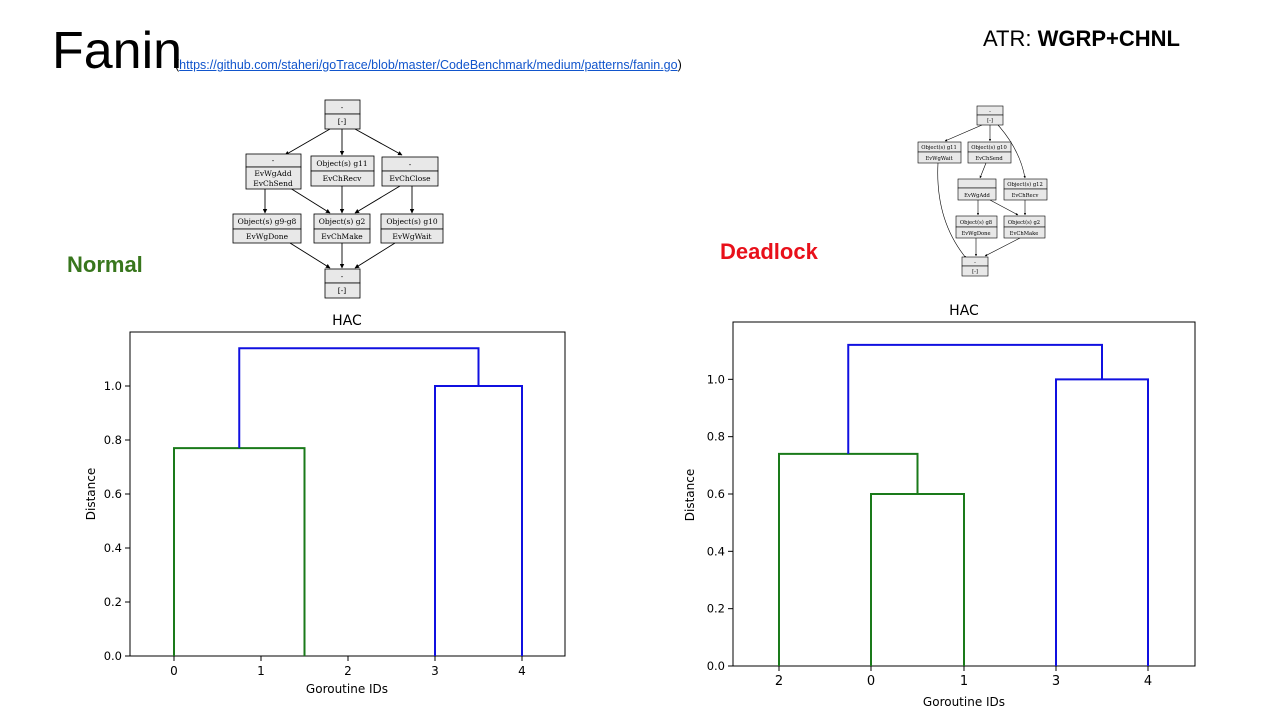  What do you see at coordinates (679, 65) in the screenshot?
I see `link-close-paren: )` at bounding box center [679, 65].